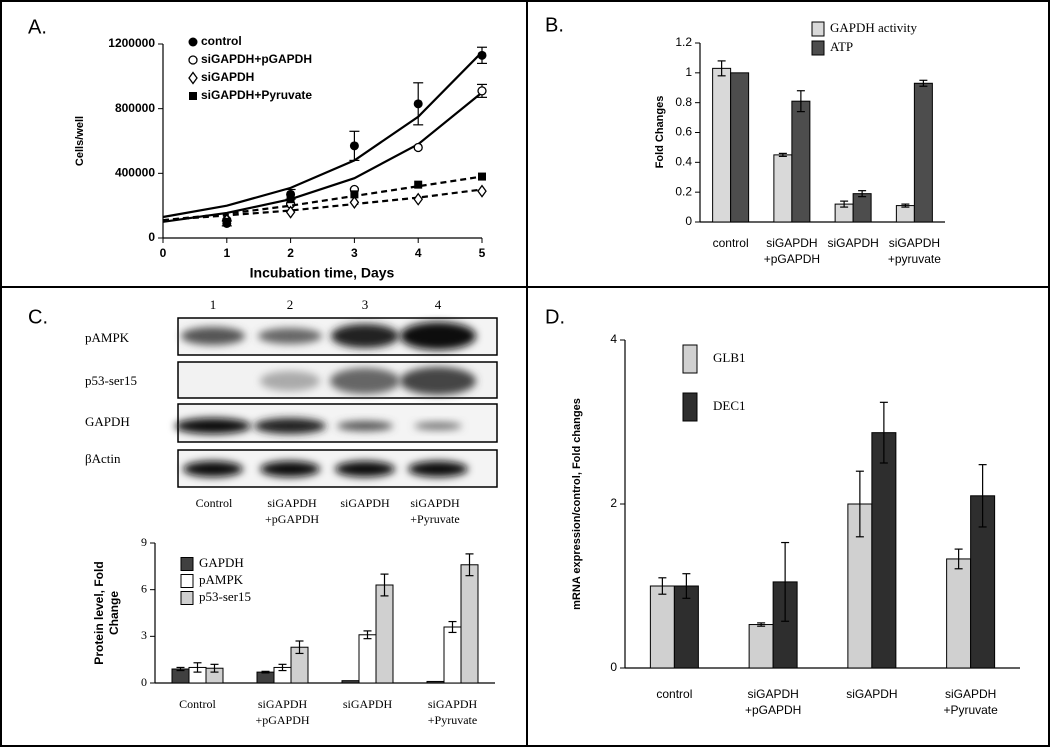  Describe the element at coordinates (434, 519) in the screenshot. I see `blot-lane-label: +Pyruvate` at that location.